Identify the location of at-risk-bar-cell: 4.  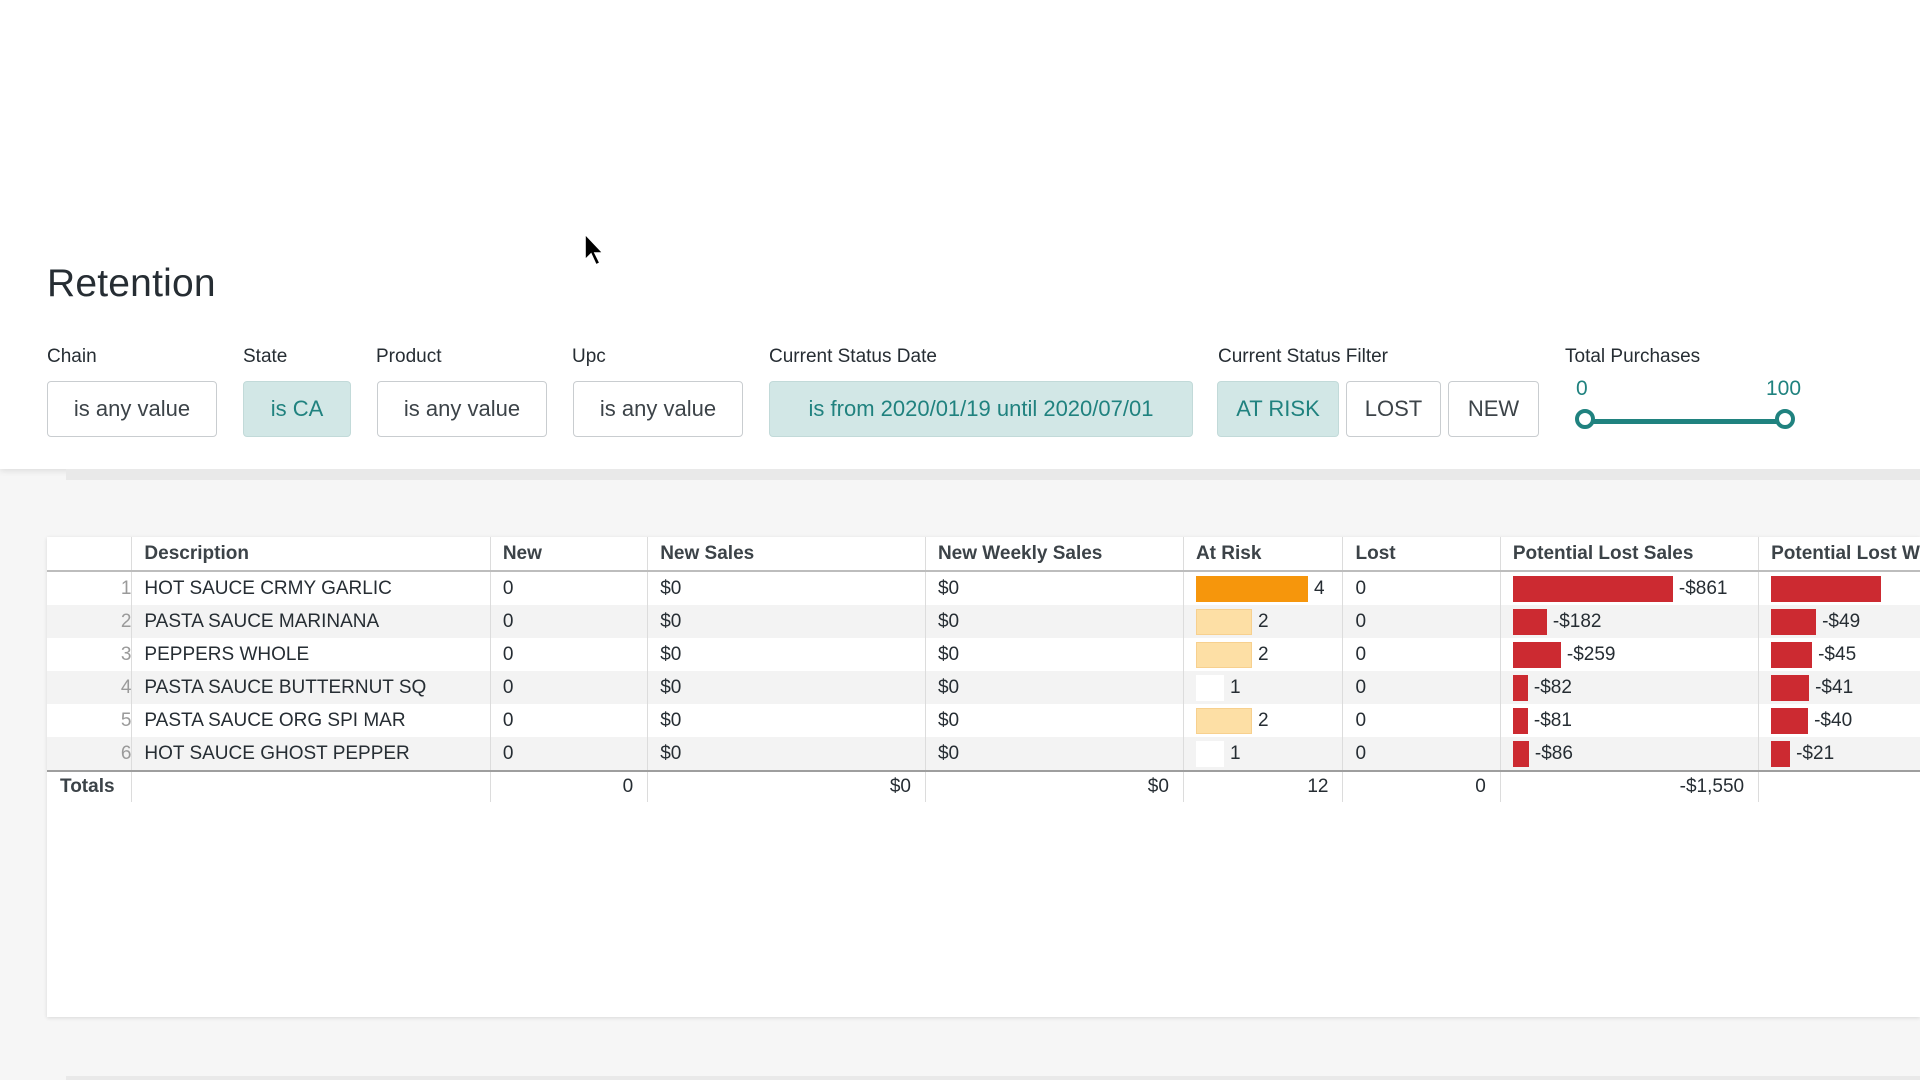
(1269, 588).